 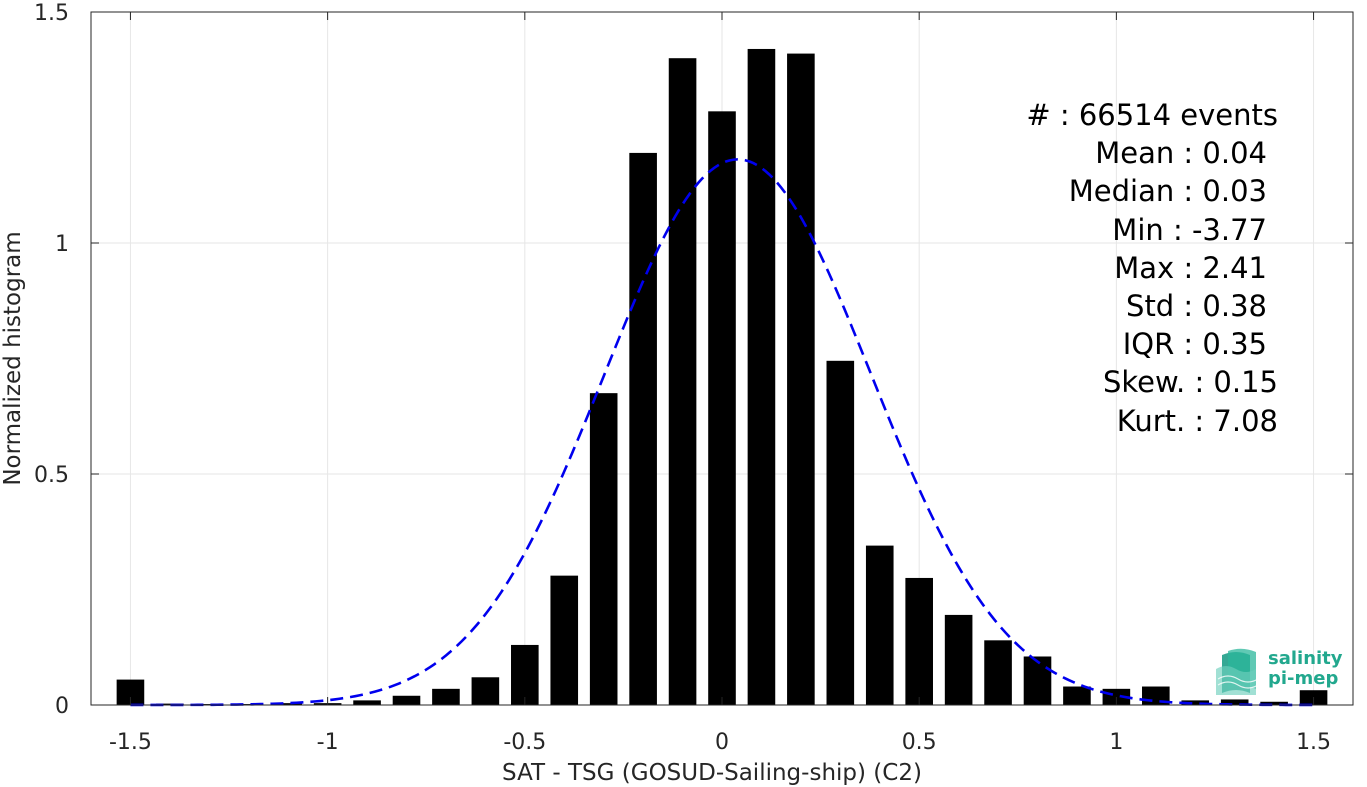 What do you see at coordinates (1167, 191) in the screenshot?
I see `stat-median: Median : 0.03` at bounding box center [1167, 191].